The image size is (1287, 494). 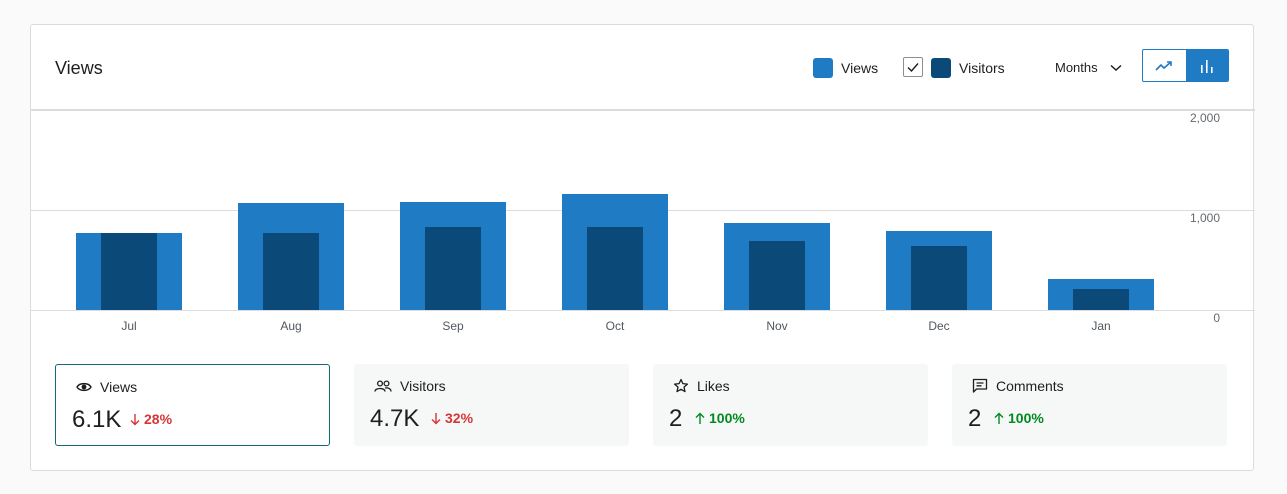 I want to click on stat-views: Views 6.1K 28%, so click(x=192, y=405).